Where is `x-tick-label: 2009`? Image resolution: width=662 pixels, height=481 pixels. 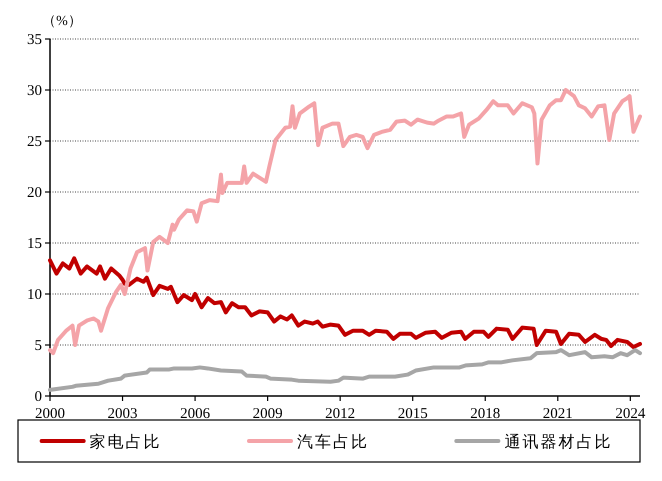
x-tick-label: 2009 is located at coordinates (267, 414).